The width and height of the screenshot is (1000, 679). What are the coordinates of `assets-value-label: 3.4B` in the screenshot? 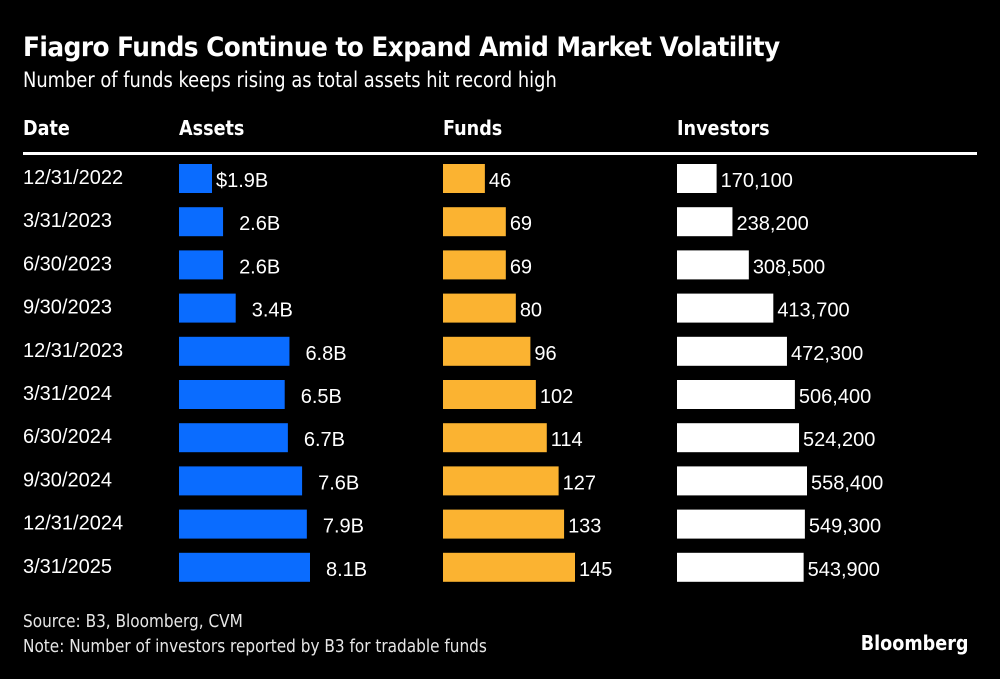 It's located at (272, 311).